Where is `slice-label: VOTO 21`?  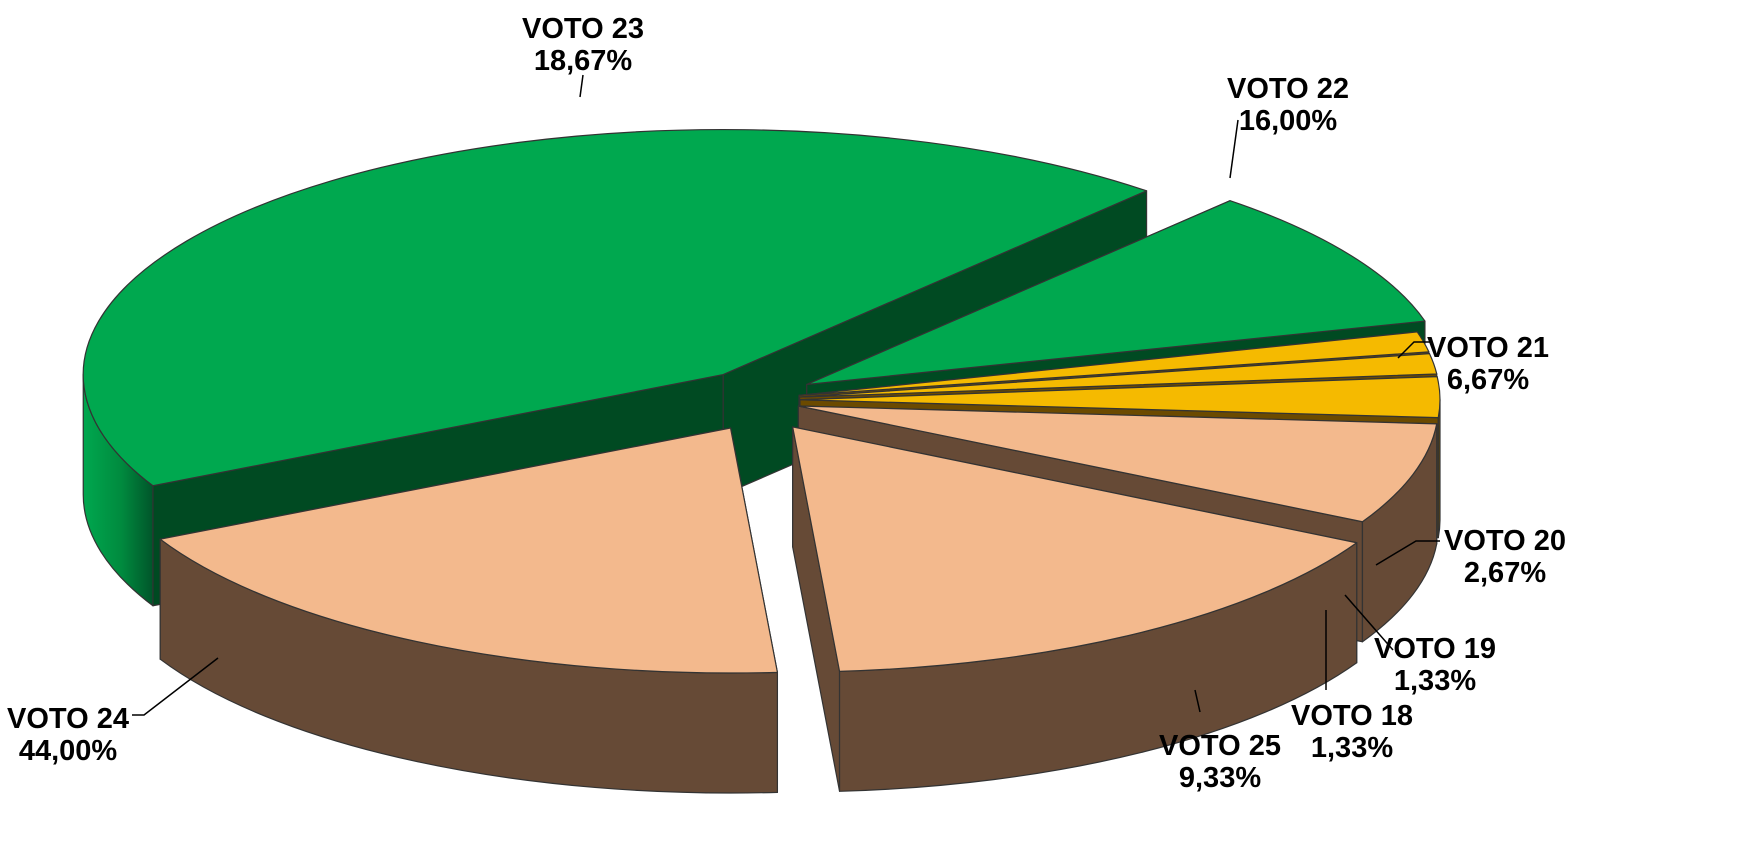
slice-label: VOTO 21 is located at coordinates (1488, 348).